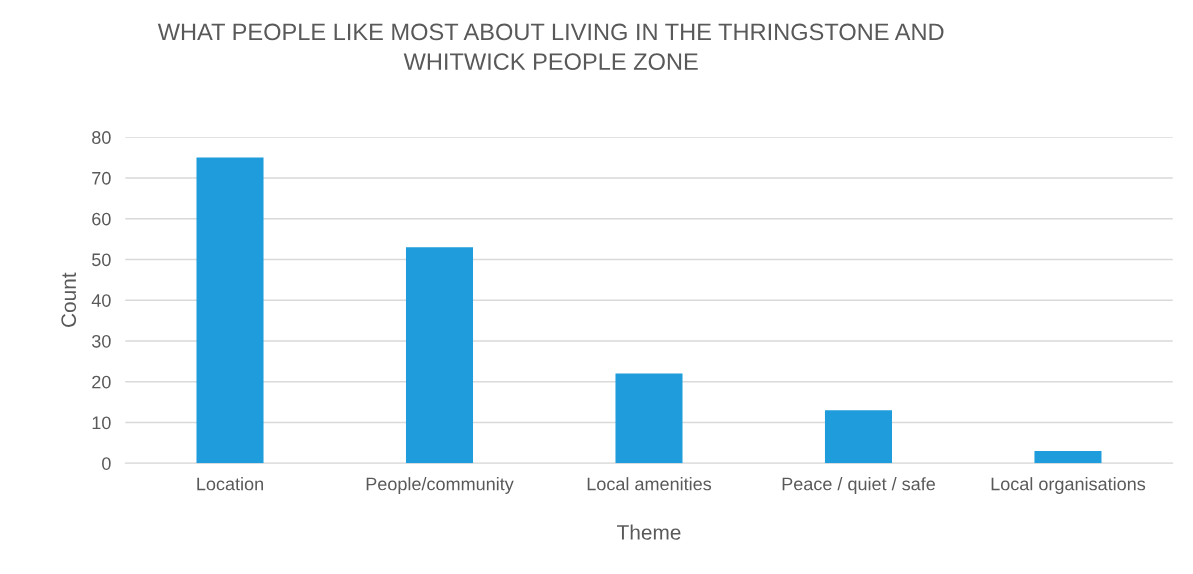  I want to click on y-tick-label: 30, so click(101, 341).